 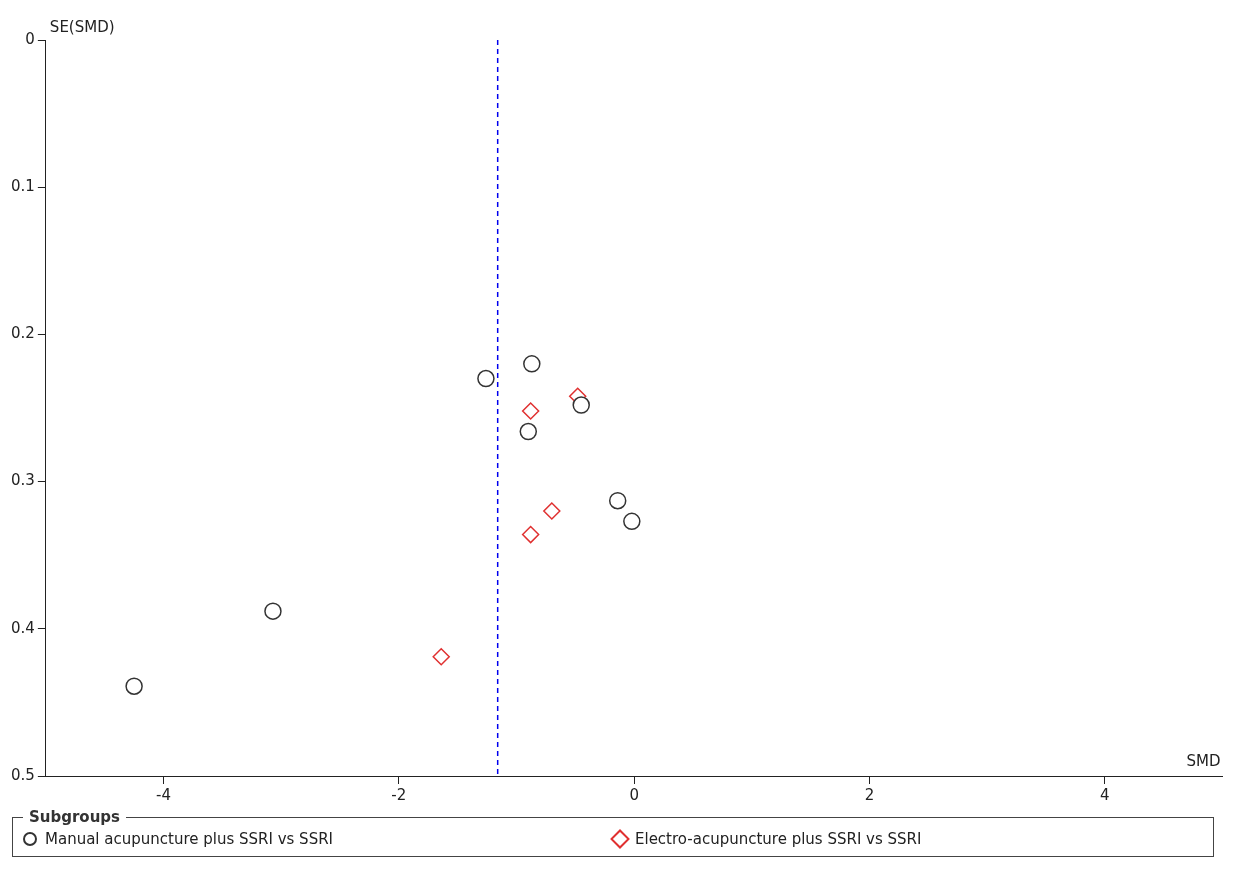 What do you see at coordinates (23, 480) in the screenshot?
I see `y-tick-label: 0.3` at bounding box center [23, 480].